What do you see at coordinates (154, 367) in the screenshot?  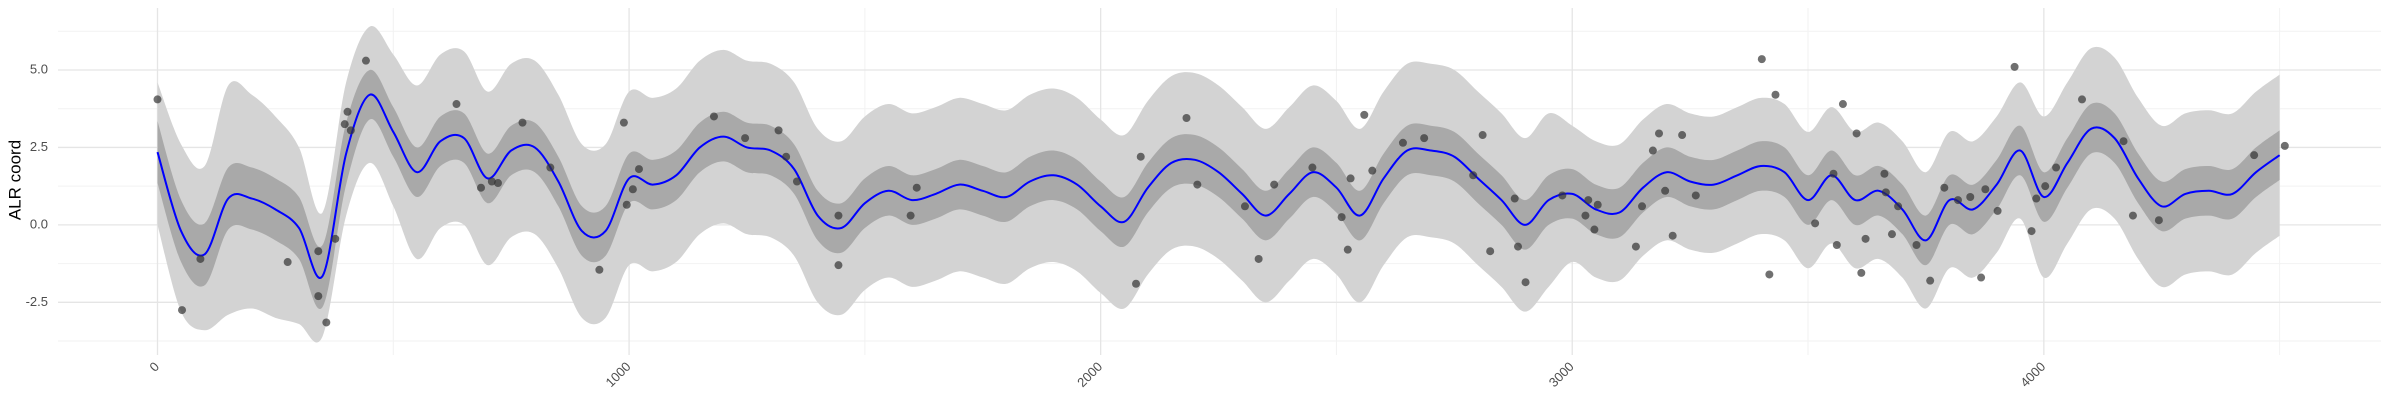 I see `x-tick-label: 0` at bounding box center [154, 367].